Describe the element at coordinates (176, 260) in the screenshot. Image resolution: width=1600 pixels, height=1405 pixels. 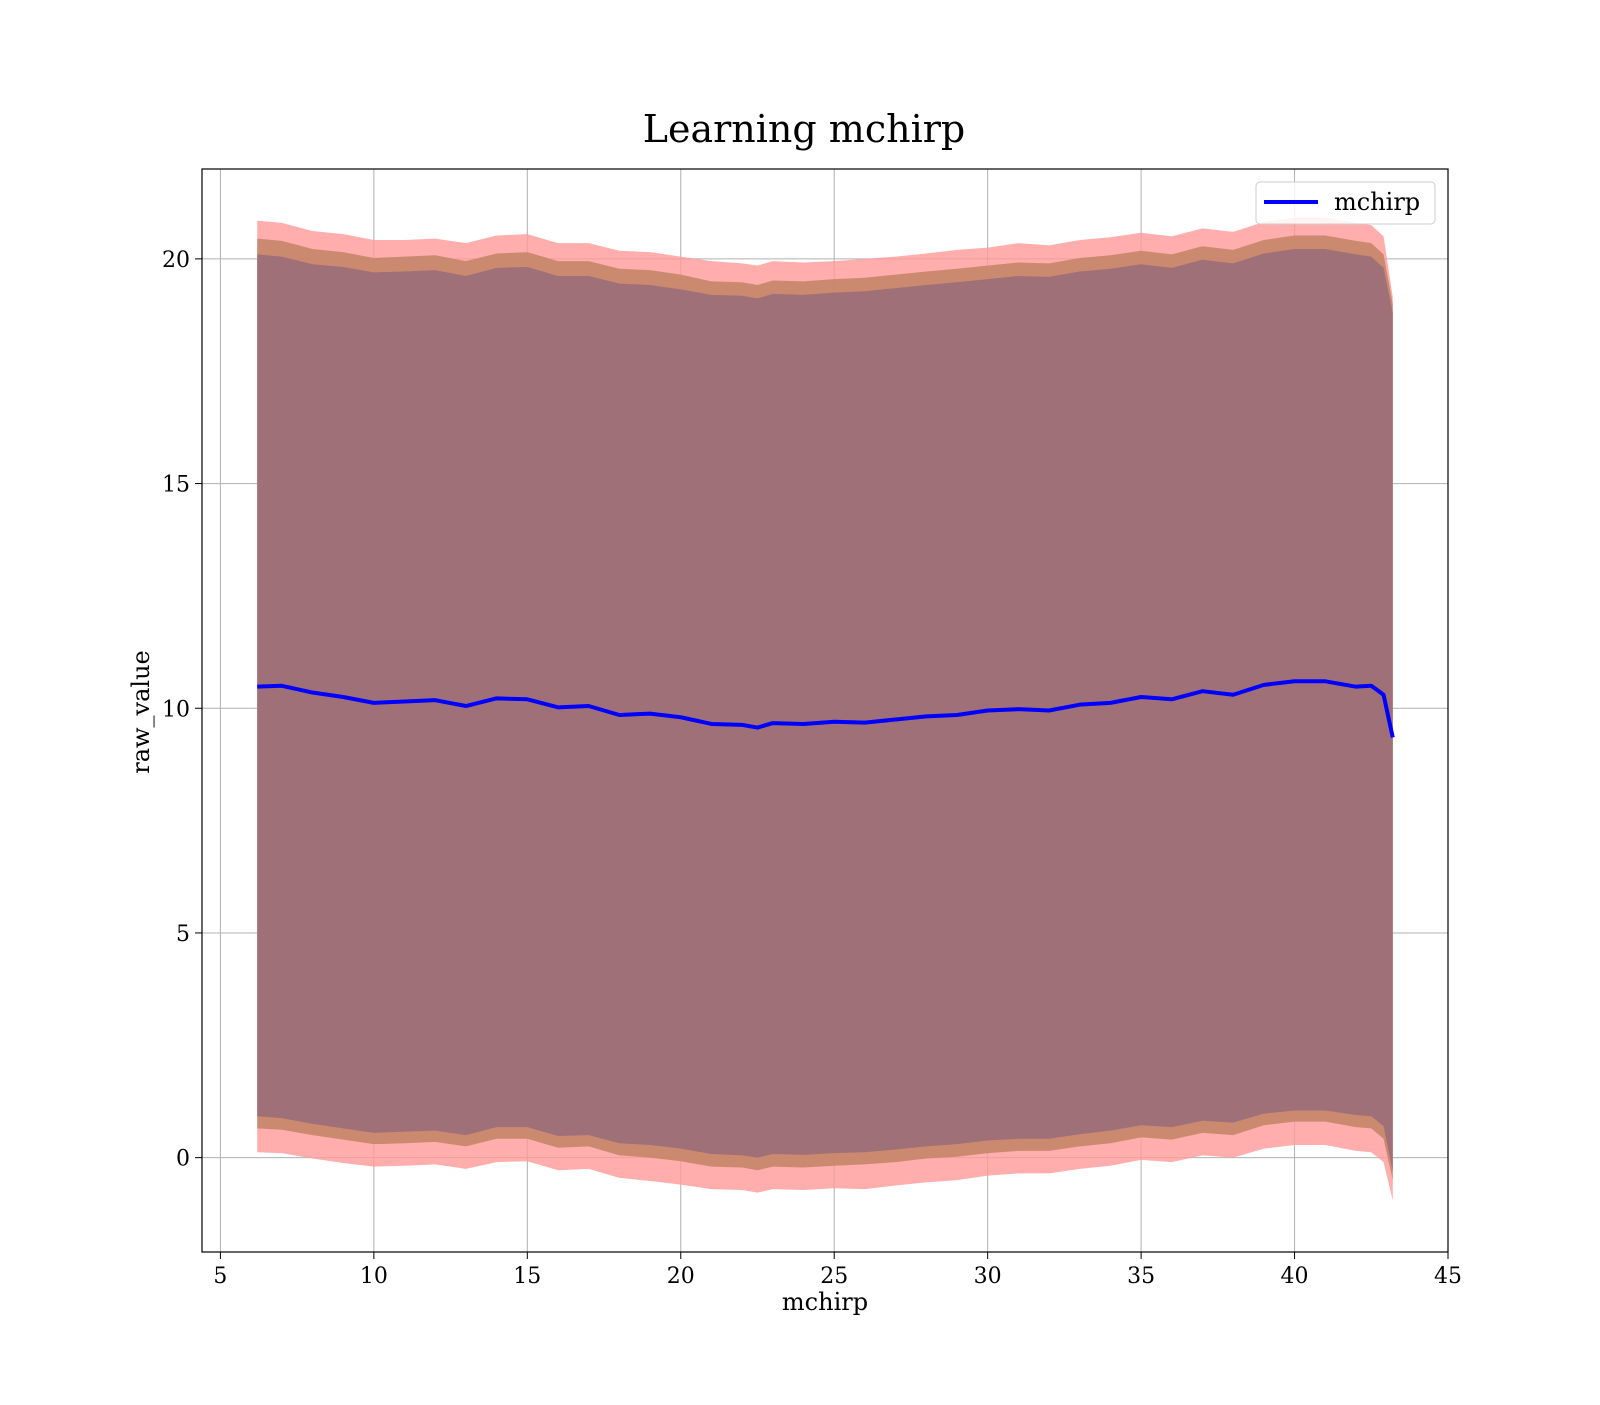
I see `y-tick-label: 20` at that location.